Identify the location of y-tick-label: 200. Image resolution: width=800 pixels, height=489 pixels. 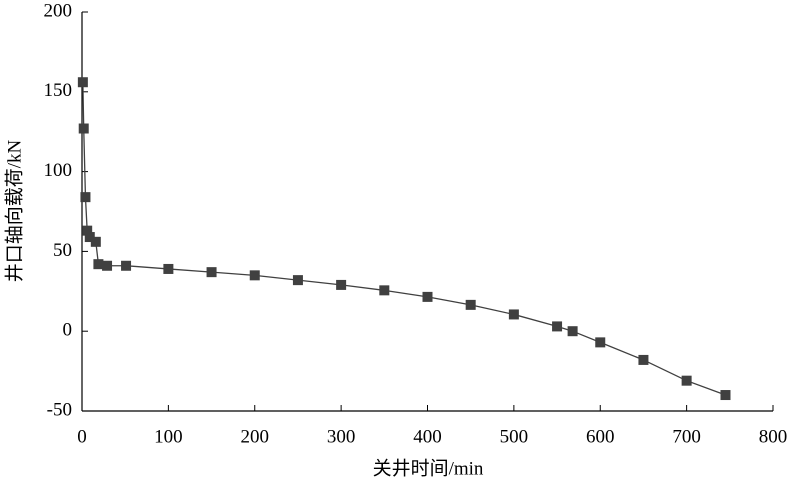
(58, 10).